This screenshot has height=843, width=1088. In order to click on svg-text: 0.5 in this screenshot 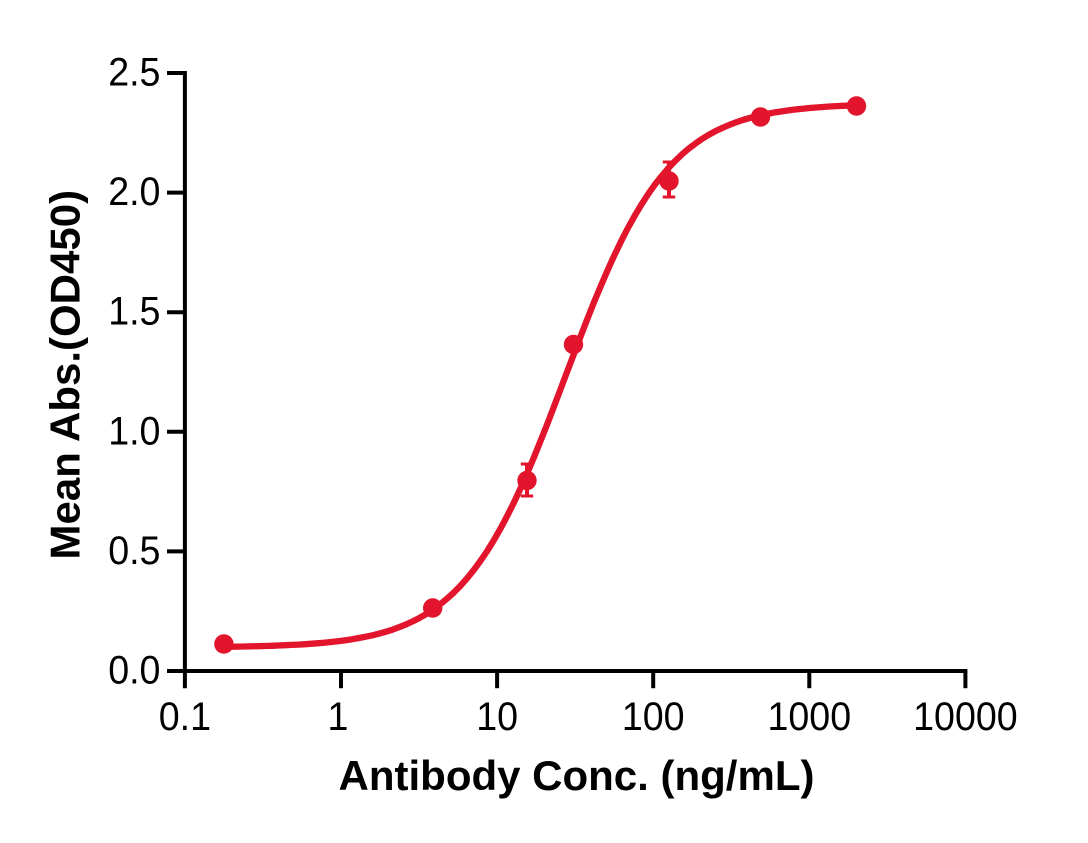, I will do `click(134, 551)`.